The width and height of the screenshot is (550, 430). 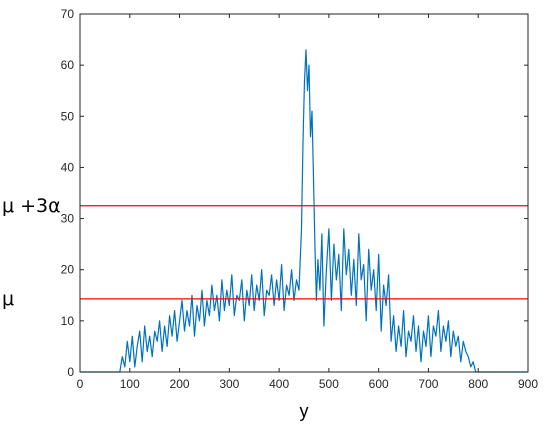 I want to click on y-tick-label: 10, so click(x=68, y=321).